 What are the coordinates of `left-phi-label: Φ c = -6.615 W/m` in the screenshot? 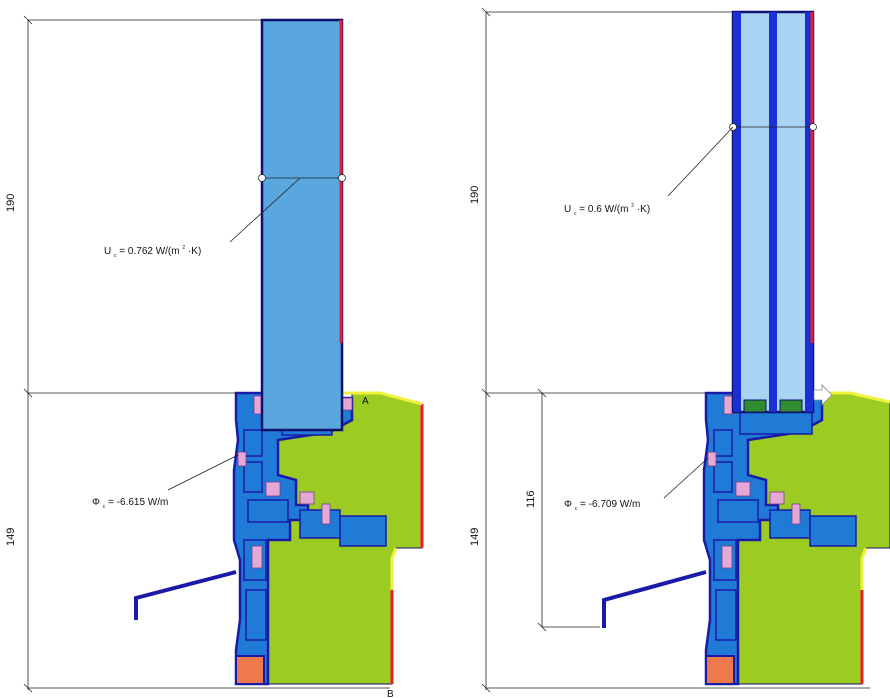 It's located at (130, 504).